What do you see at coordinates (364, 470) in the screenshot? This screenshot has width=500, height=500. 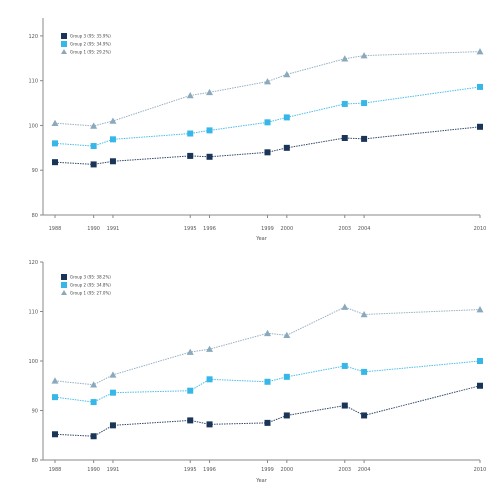 I see `bottom-x-tick-label: 2004` at bounding box center [364, 470].